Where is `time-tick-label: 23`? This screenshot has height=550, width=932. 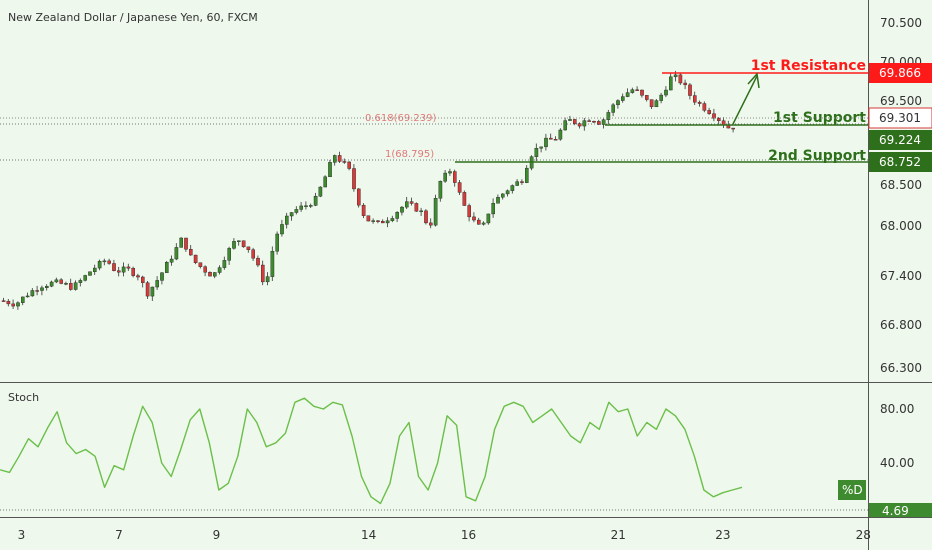 time-tick-label: 23 is located at coordinates (722, 535).